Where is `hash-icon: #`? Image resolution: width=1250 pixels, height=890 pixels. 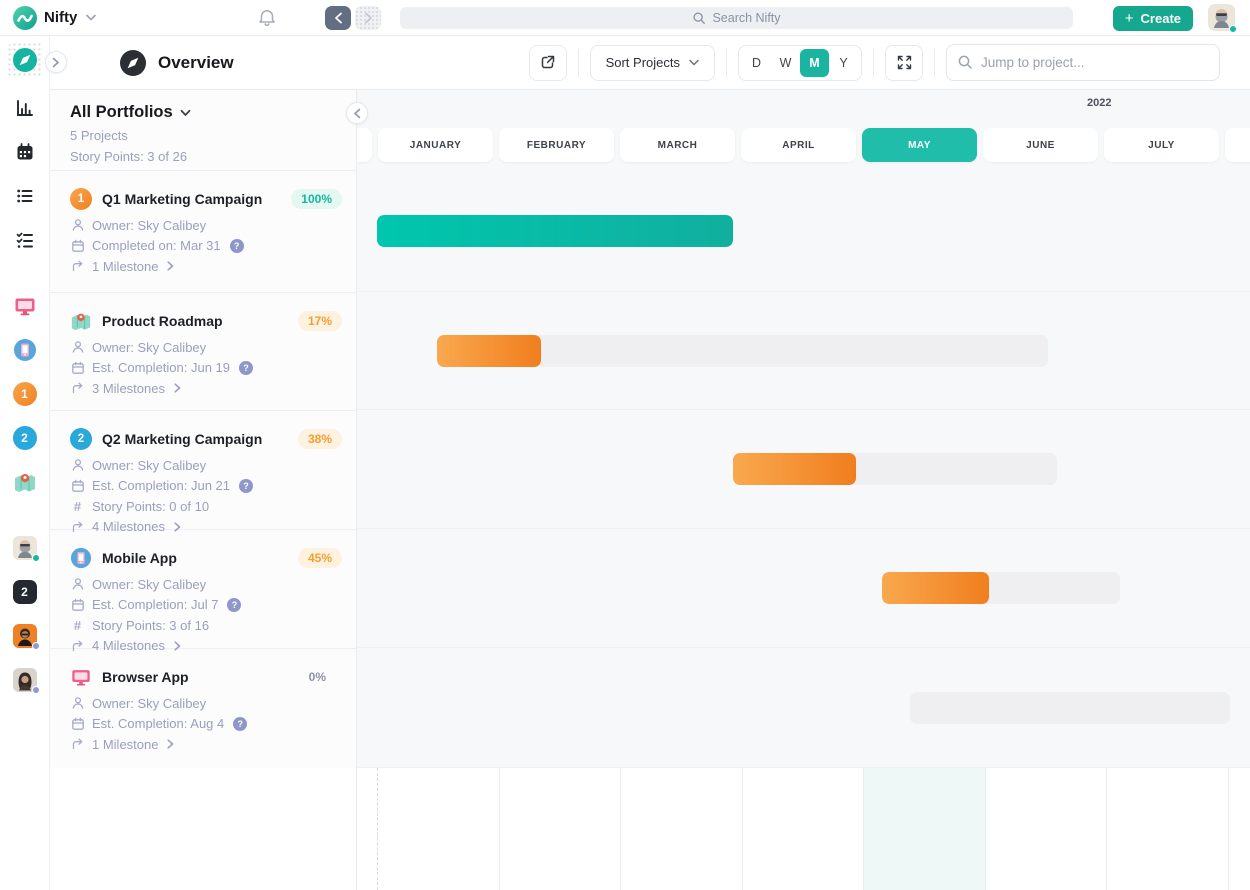 hash-icon: # is located at coordinates (77, 625).